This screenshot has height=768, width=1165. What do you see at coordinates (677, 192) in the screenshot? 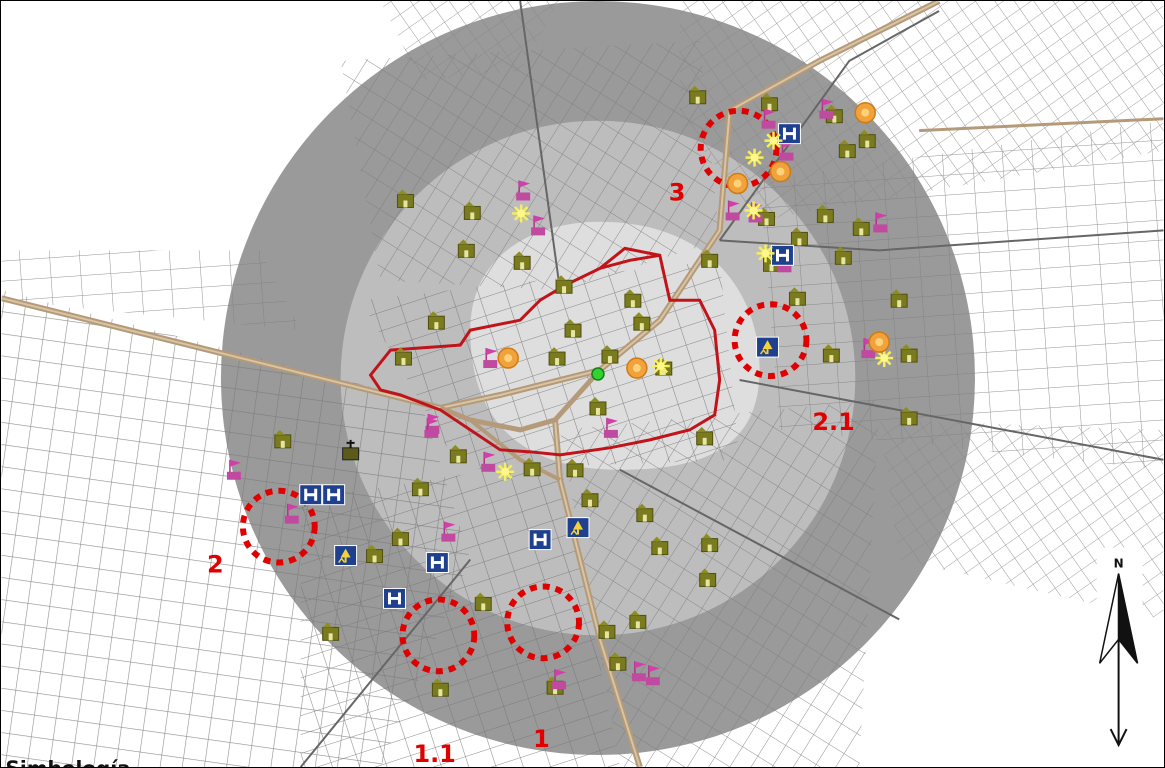
I see `zone-label-3: 3` at bounding box center [677, 192].